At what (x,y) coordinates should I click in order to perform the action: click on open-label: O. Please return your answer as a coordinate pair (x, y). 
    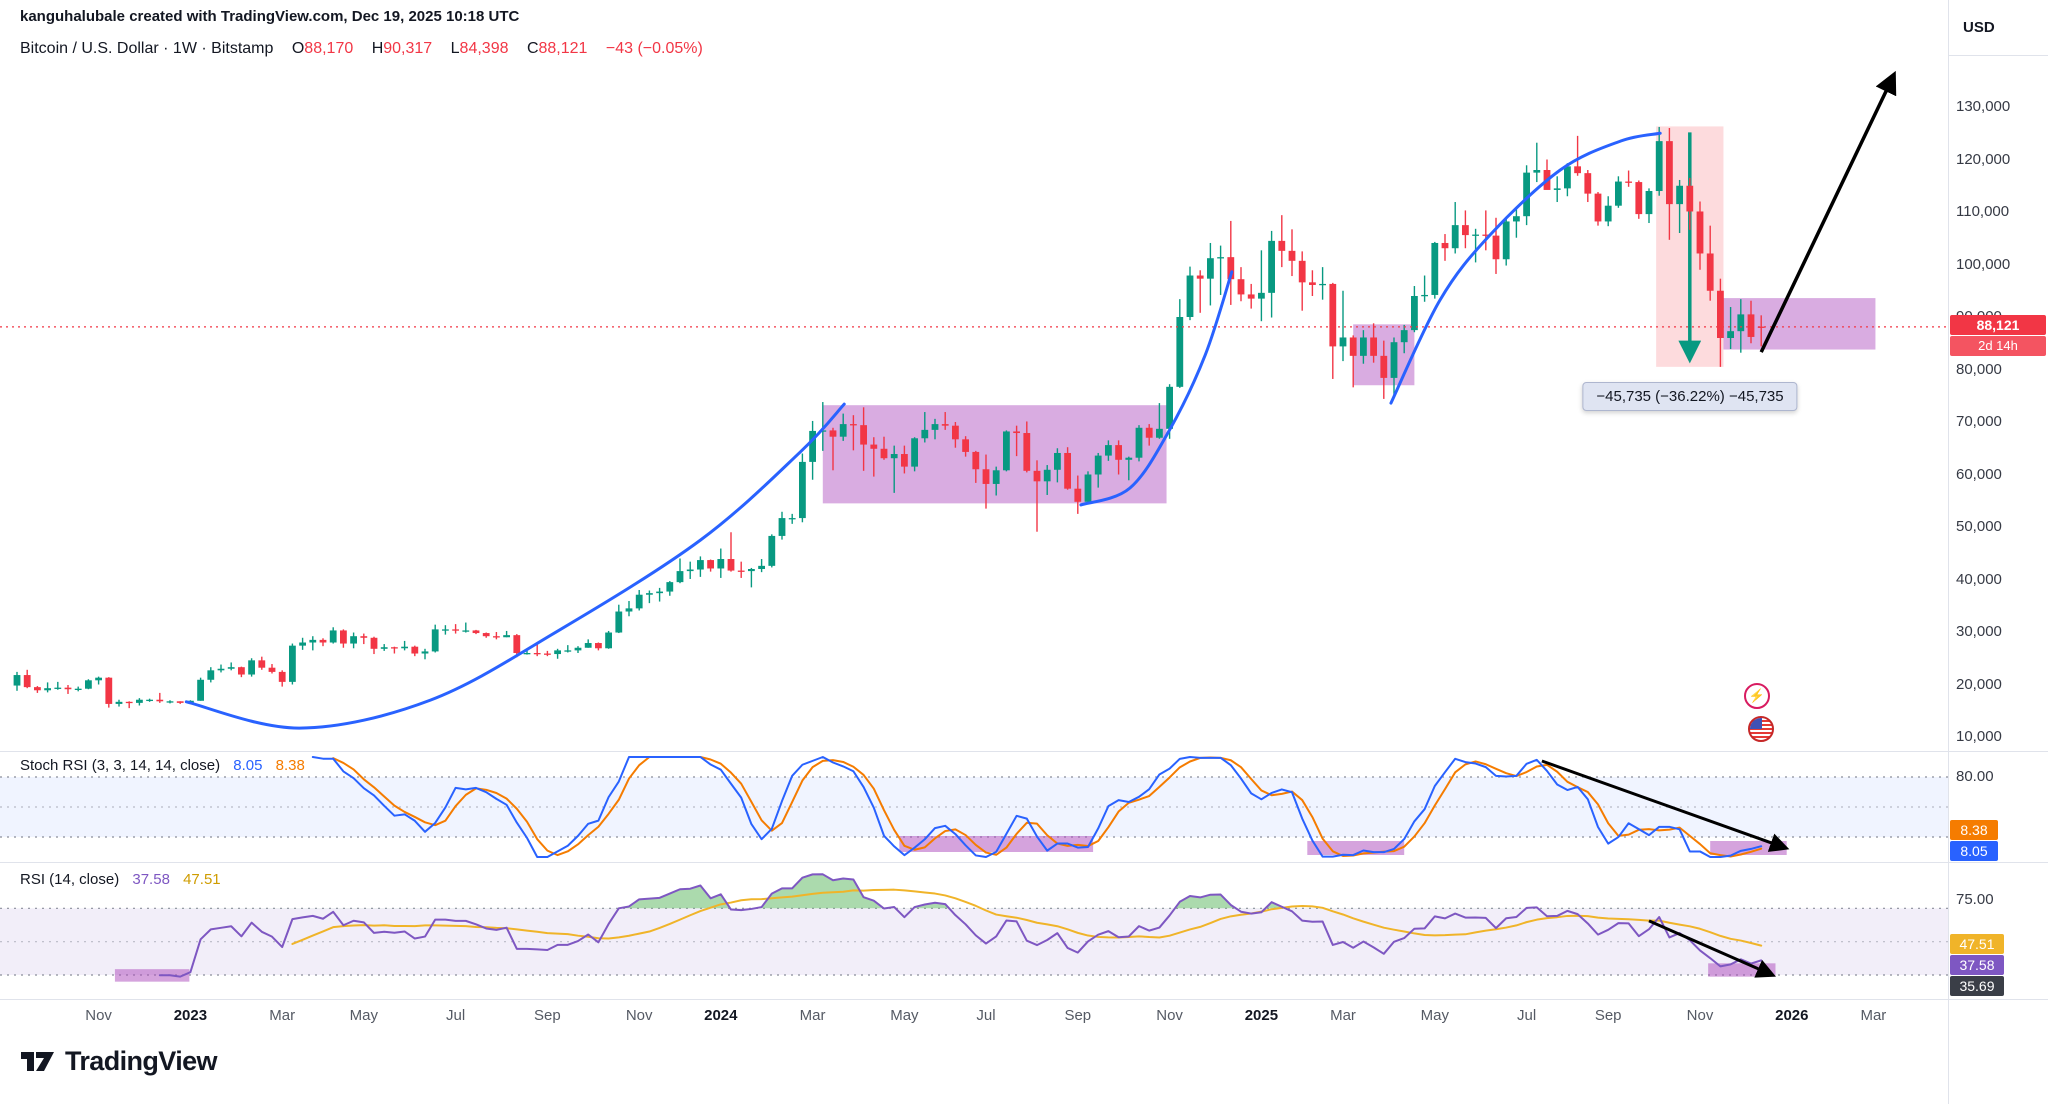
    Looking at the image, I should click on (298, 48).